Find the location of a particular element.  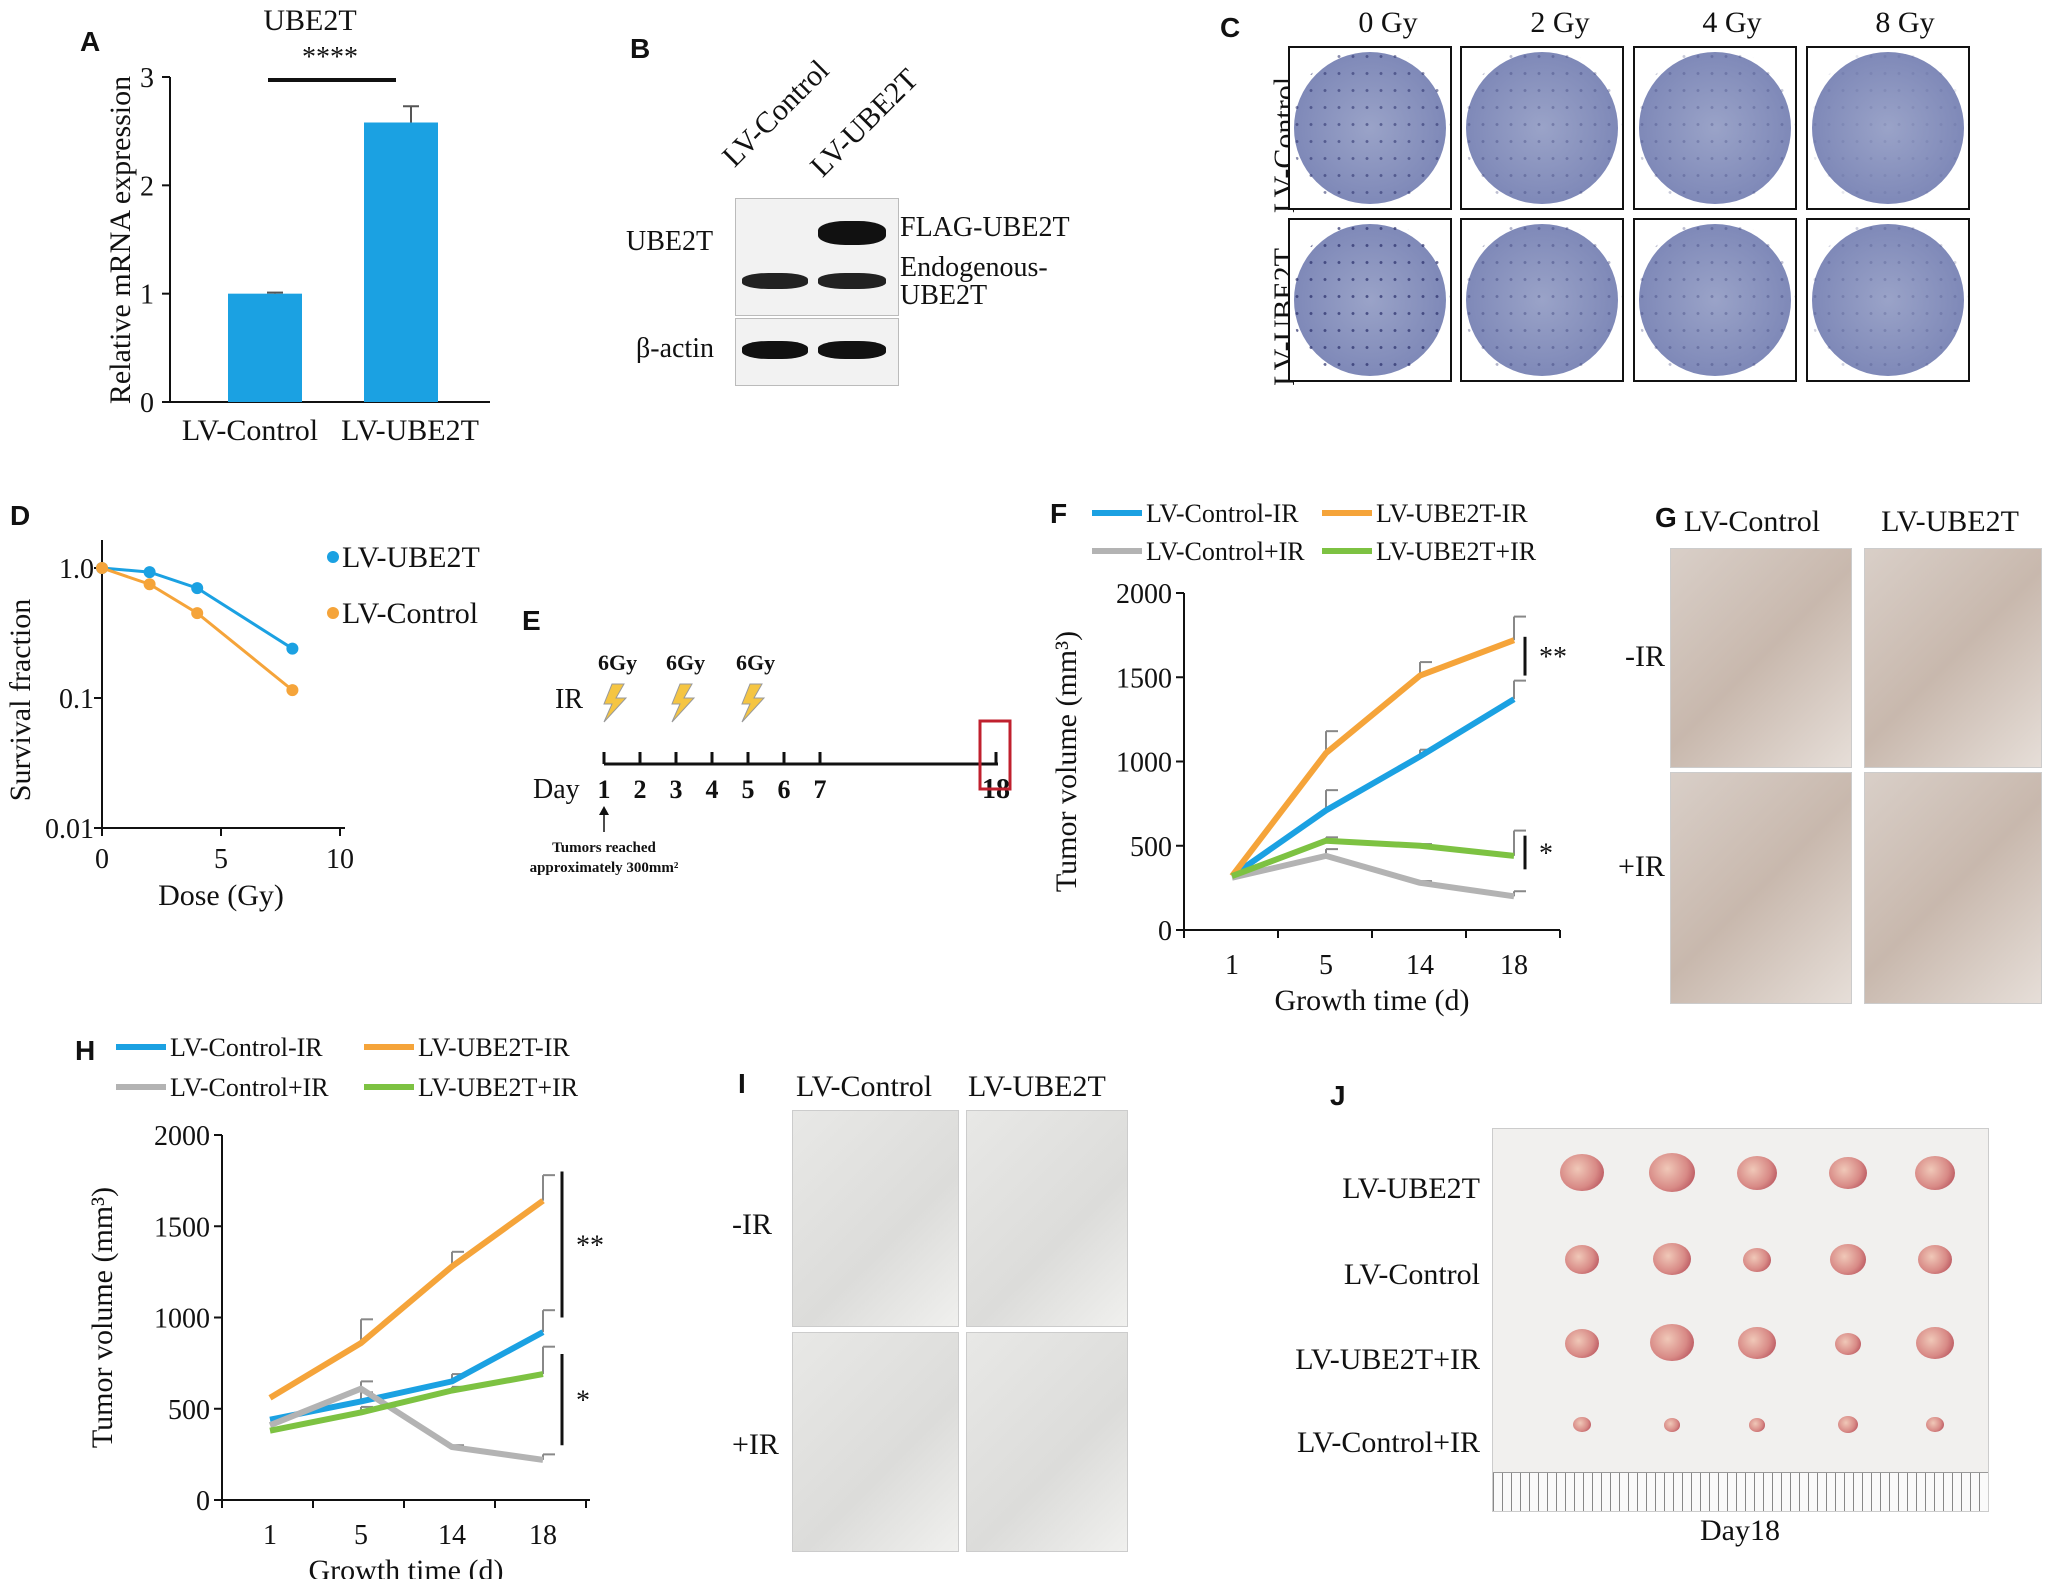

day-tick-label: 6 is located at coordinates (784, 789).